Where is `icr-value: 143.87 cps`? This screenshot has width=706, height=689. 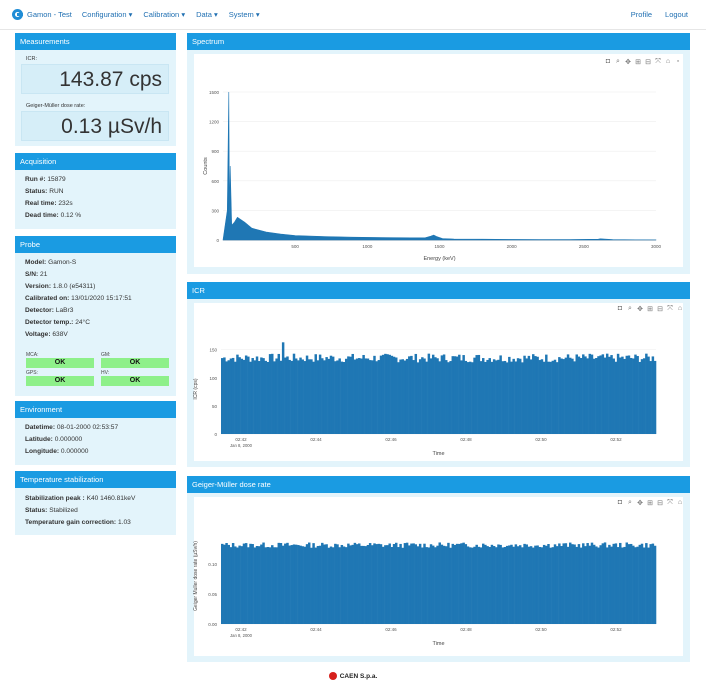
icr-value: 143.87 cps is located at coordinates (95, 79).